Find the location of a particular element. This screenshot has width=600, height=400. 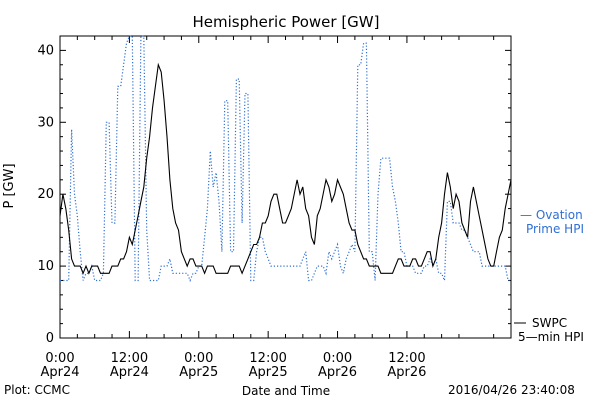

legend-swpc-line2: 5—min HPI is located at coordinates (551, 337).